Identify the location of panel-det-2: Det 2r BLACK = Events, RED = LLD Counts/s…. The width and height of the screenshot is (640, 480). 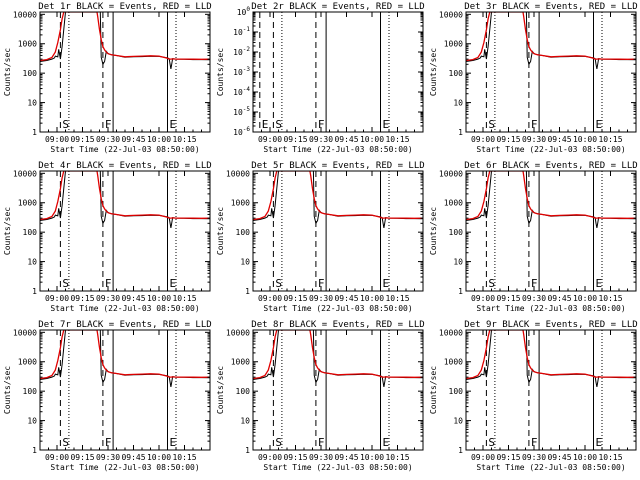
(320, 78).